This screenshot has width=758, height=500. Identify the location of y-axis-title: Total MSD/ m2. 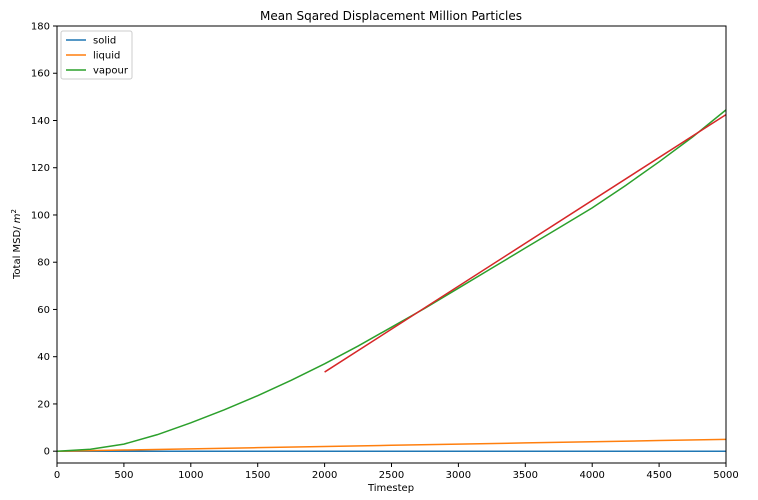
(16, 244).